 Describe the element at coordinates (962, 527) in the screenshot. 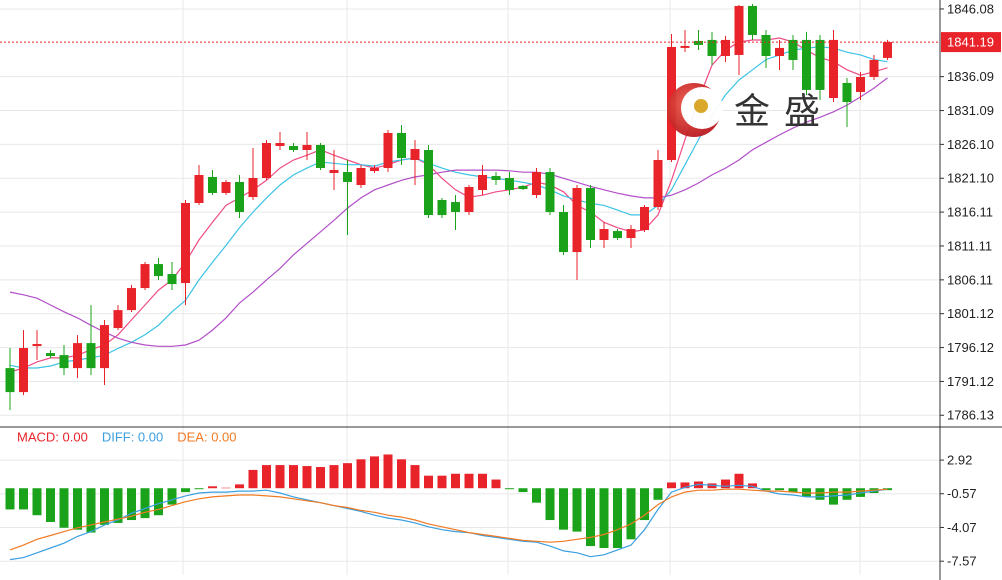

I see `y-tick-label: -4.07` at that location.